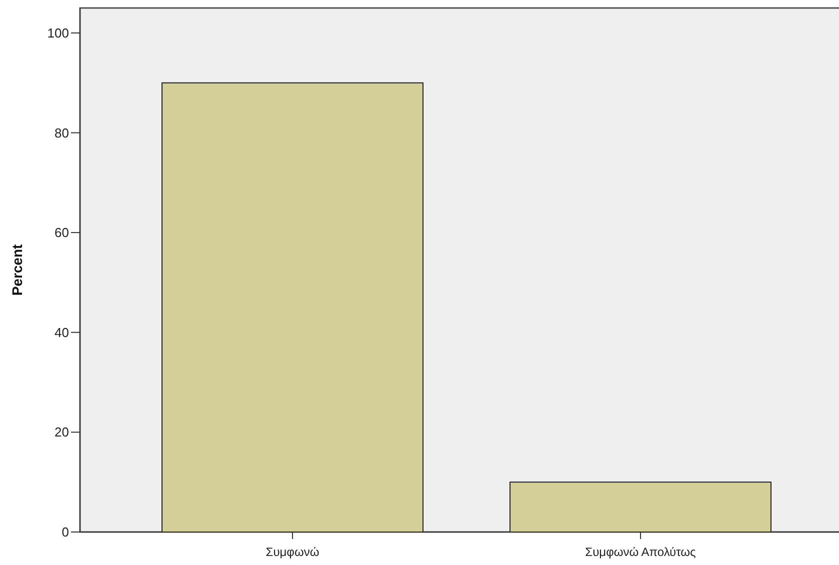 This screenshot has height=565, width=839. I want to click on y-tick-label: 20, so click(61, 432).